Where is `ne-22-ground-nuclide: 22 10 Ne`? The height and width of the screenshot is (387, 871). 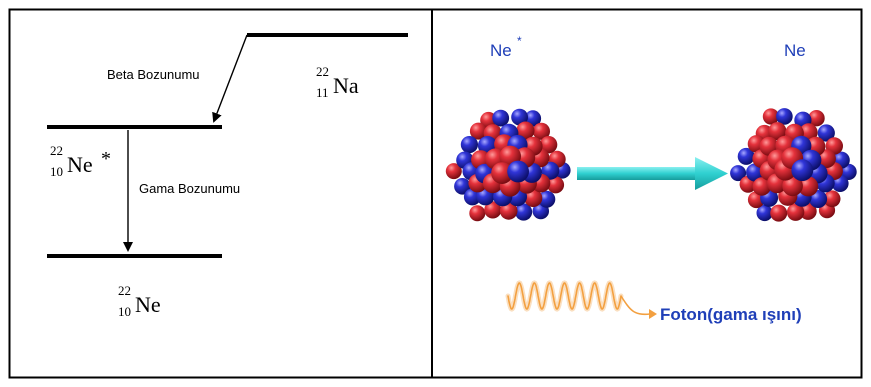 ne-22-ground-nuclide: 22 10 Ne is located at coordinates (139, 301).